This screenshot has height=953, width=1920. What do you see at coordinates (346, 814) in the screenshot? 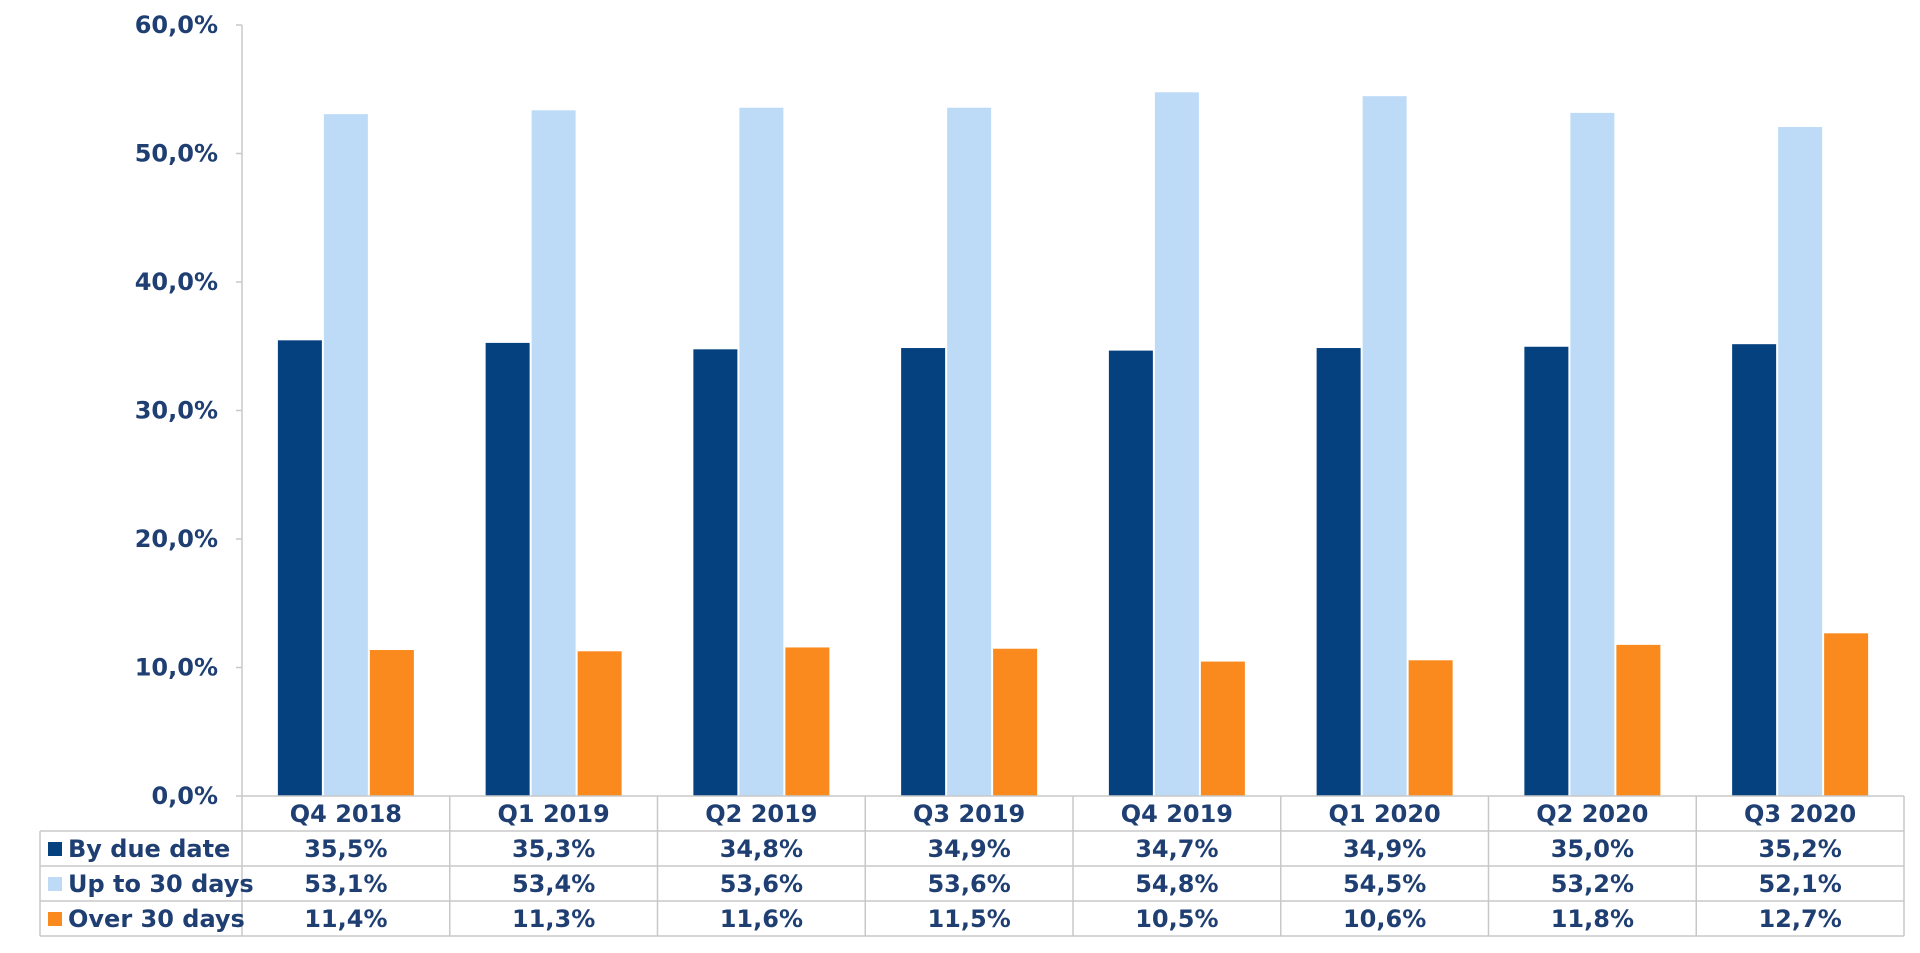
I see `x-category-label: Q4 2018` at bounding box center [346, 814].